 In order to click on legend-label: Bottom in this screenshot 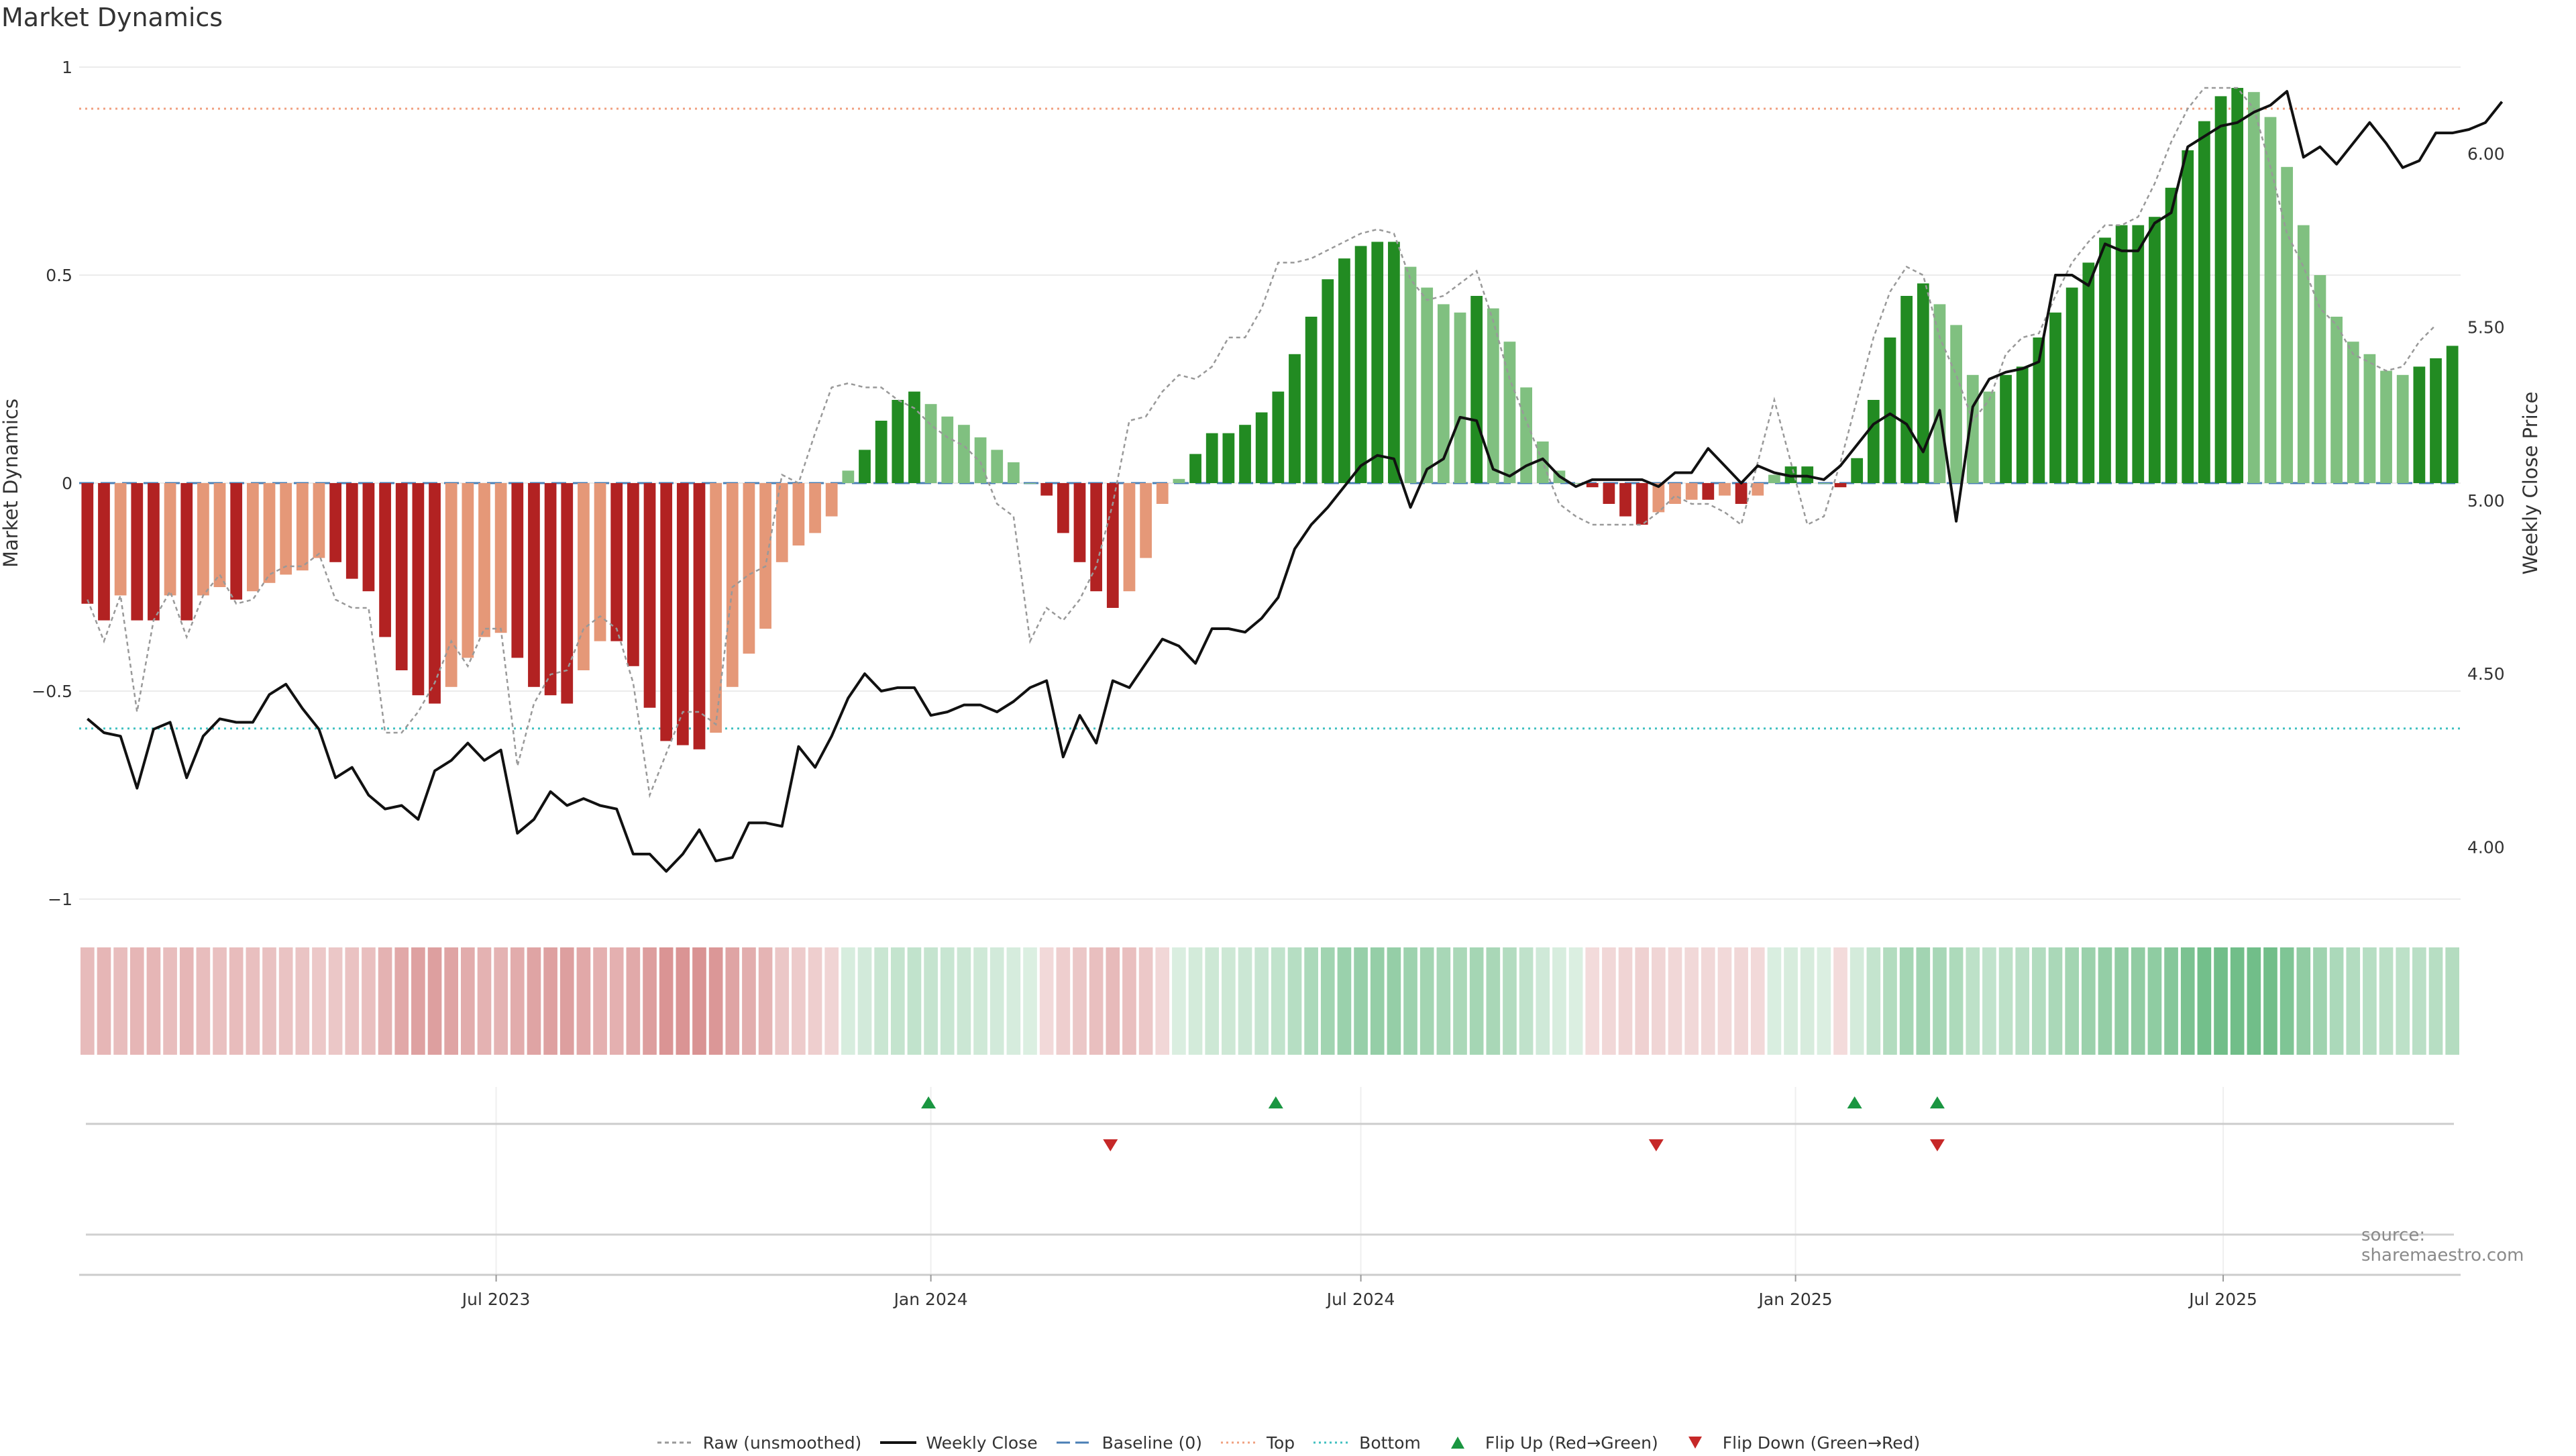, I will do `click(1390, 1443)`.